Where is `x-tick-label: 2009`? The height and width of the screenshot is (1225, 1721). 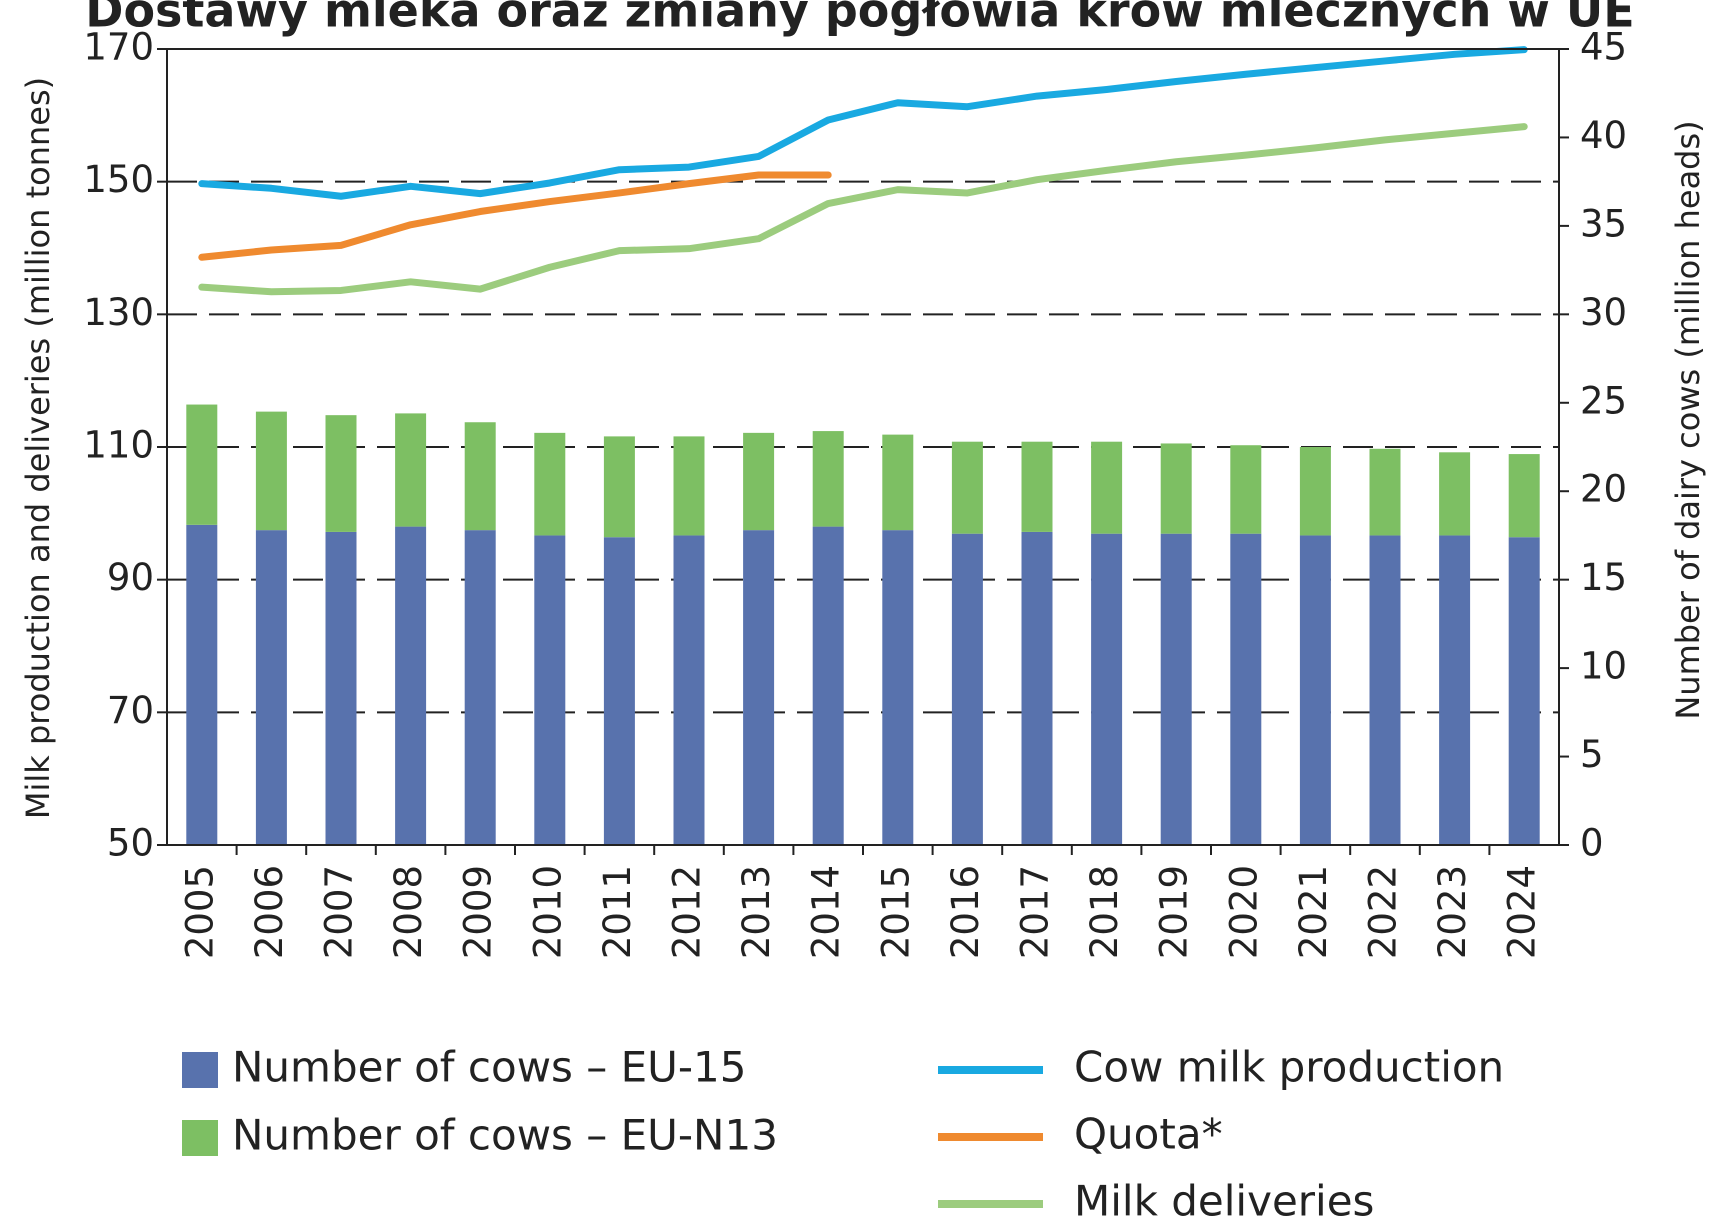
x-tick-label: 2009 is located at coordinates (478, 912).